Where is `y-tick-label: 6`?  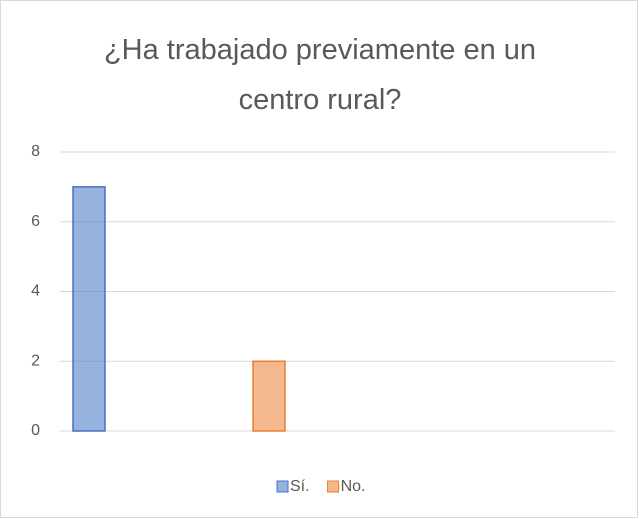 y-tick-label: 6 is located at coordinates (35, 221).